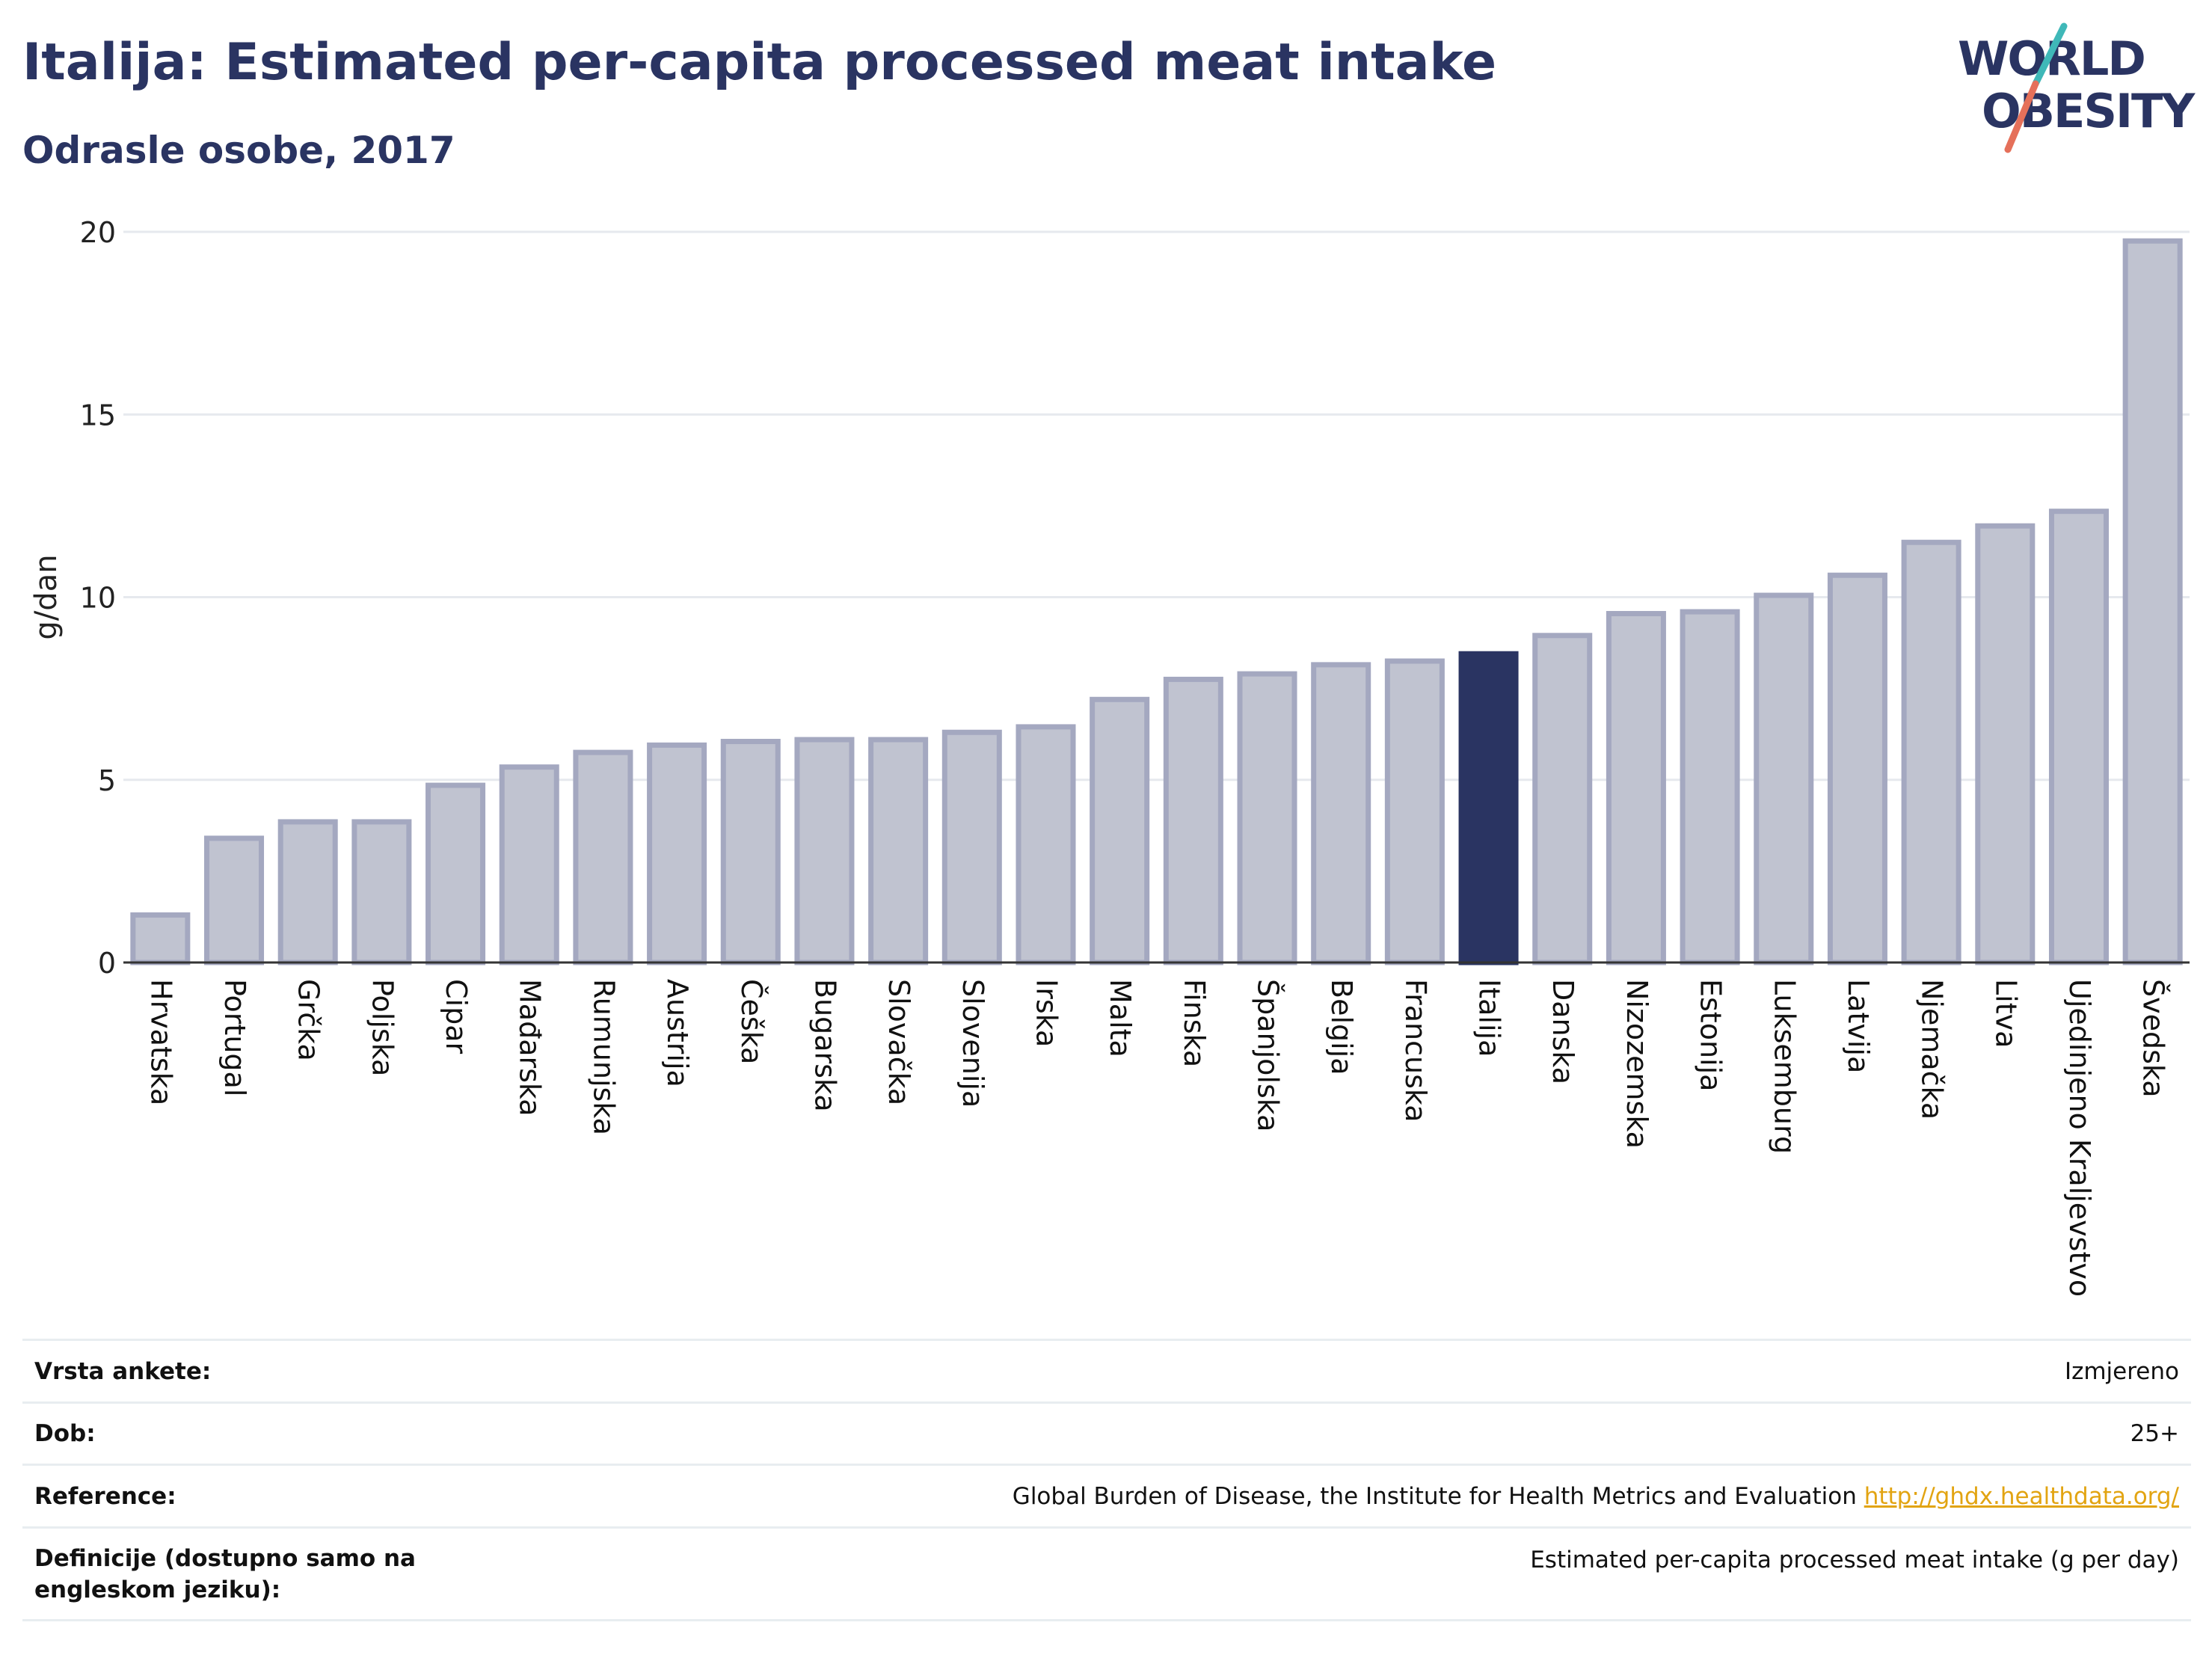 The width and height of the screenshot is (2212, 1655). Describe the element at coordinates (1562, 1031) in the screenshot. I see `x-tick-label: Danska` at that location.